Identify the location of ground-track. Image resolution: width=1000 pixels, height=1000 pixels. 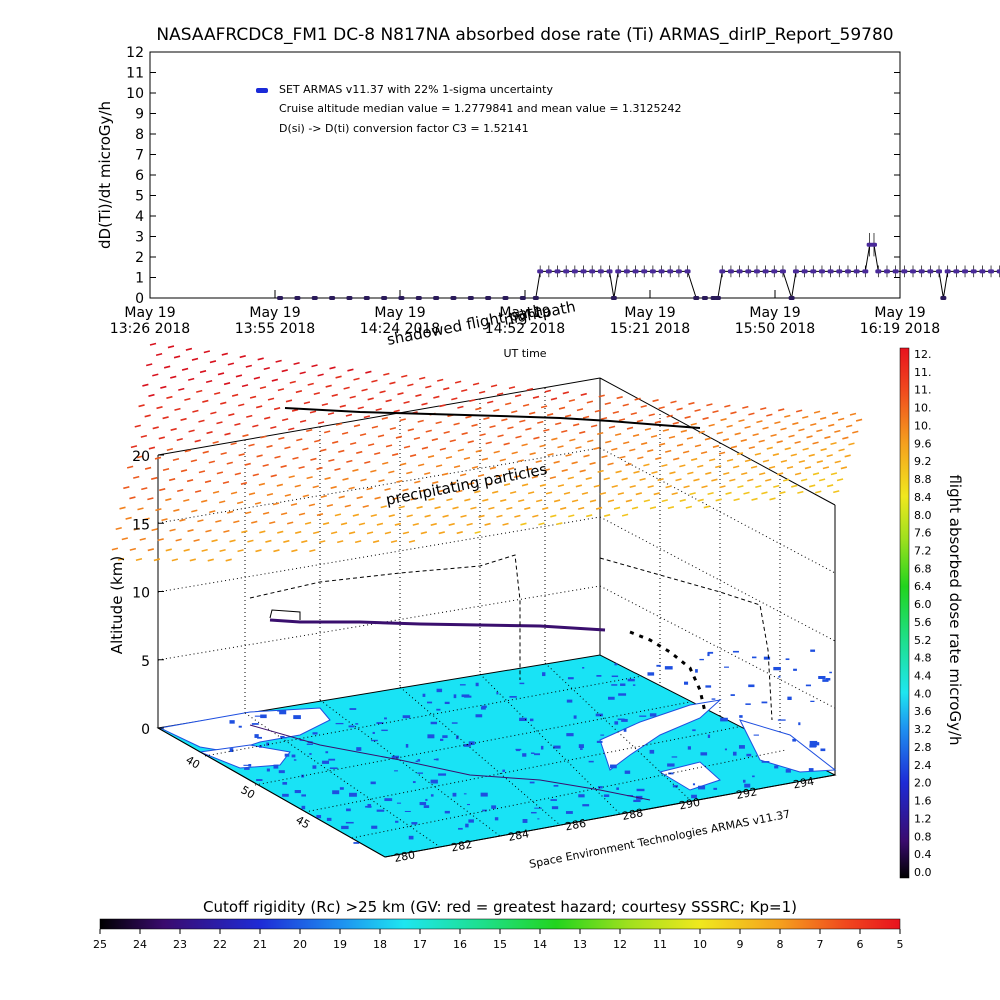
(450, 762).